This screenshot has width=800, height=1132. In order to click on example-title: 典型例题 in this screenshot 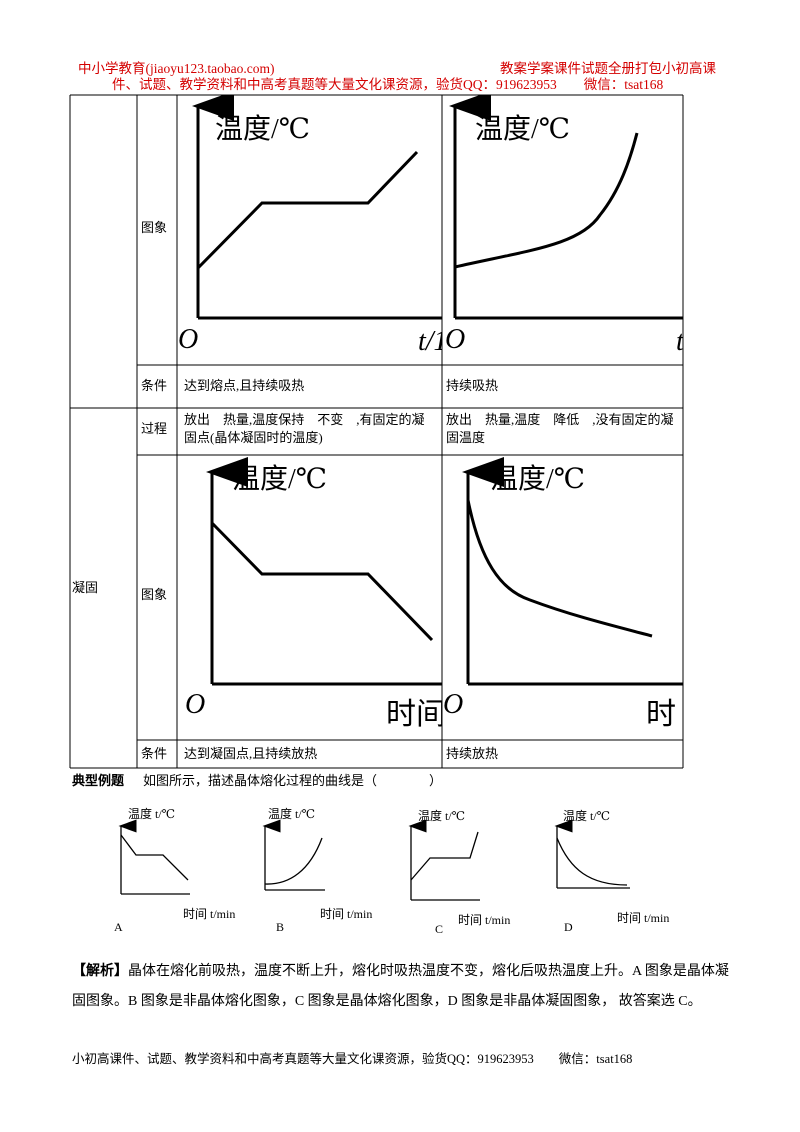, I will do `click(98, 780)`.